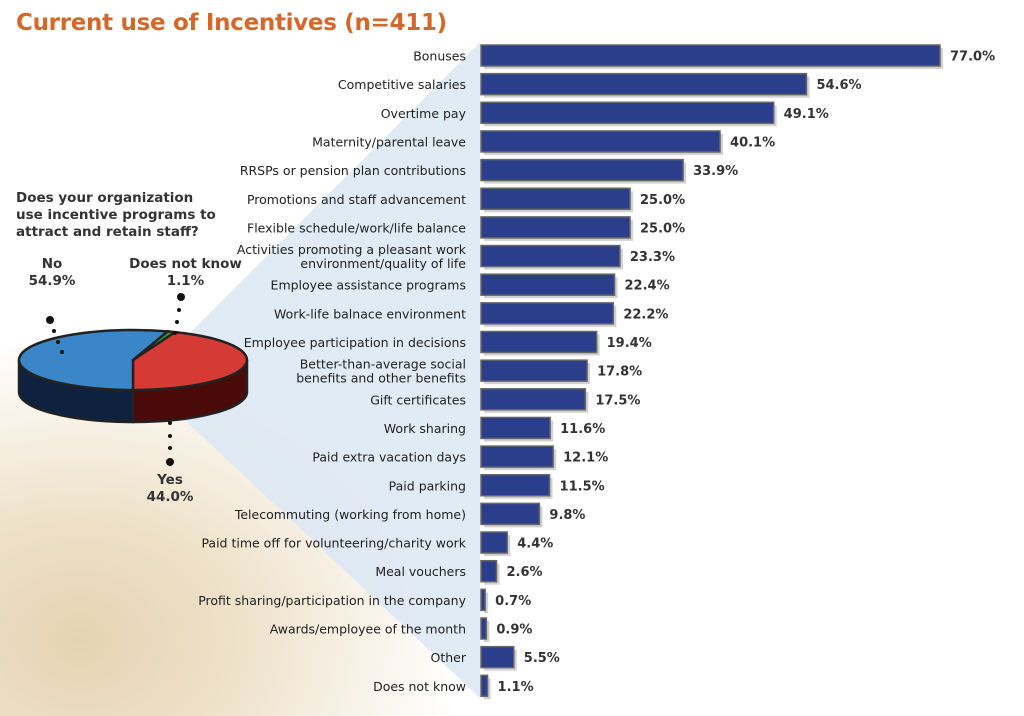  What do you see at coordinates (449, 657) in the screenshot?
I see `category-label: Other` at bounding box center [449, 657].